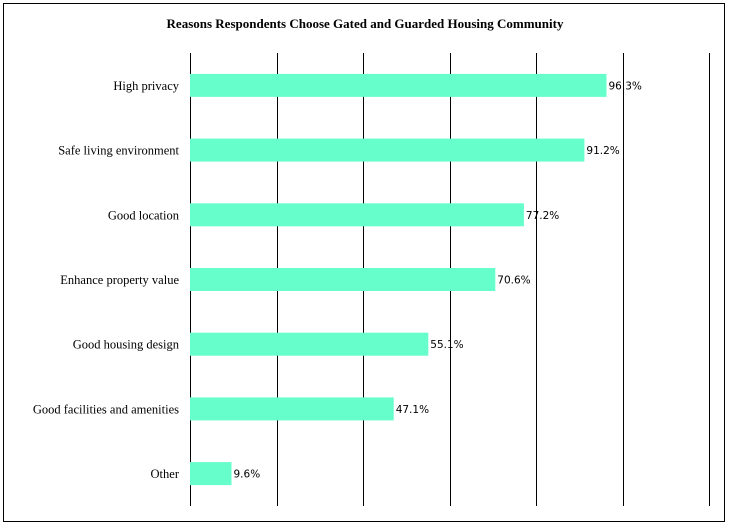 The height and width of the screenshot is (526, 730). Describe the element at coordinates (118, 151) in the screenshot. I see `category-label: Safe living environment` at that location.